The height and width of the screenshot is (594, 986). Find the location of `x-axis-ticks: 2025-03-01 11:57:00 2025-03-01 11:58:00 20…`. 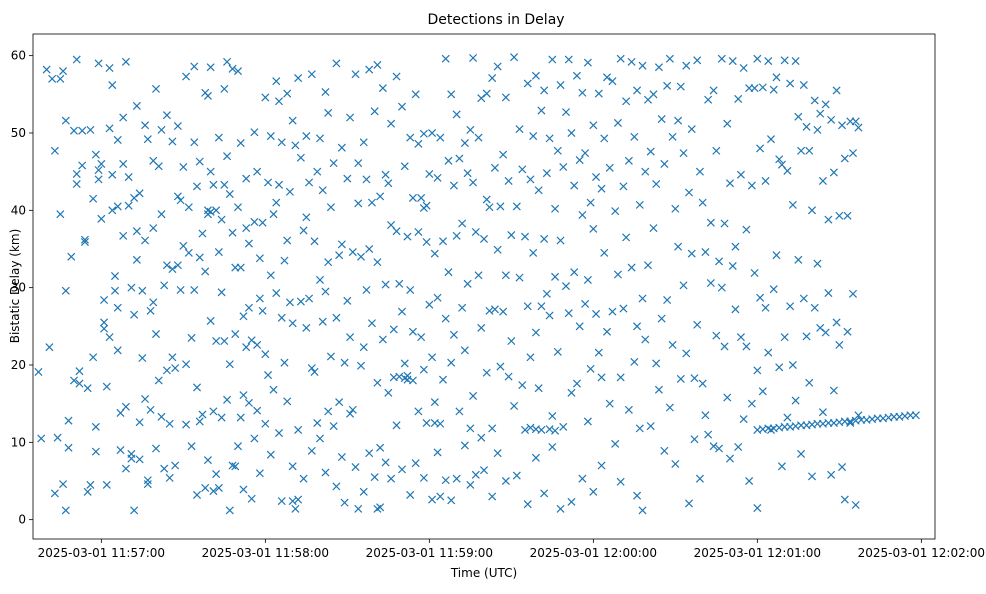

x-axis-ticks: 2025-03-01 11:57:00 2025-03-01 11:58:00 20… is located at coordinates (511, 549).